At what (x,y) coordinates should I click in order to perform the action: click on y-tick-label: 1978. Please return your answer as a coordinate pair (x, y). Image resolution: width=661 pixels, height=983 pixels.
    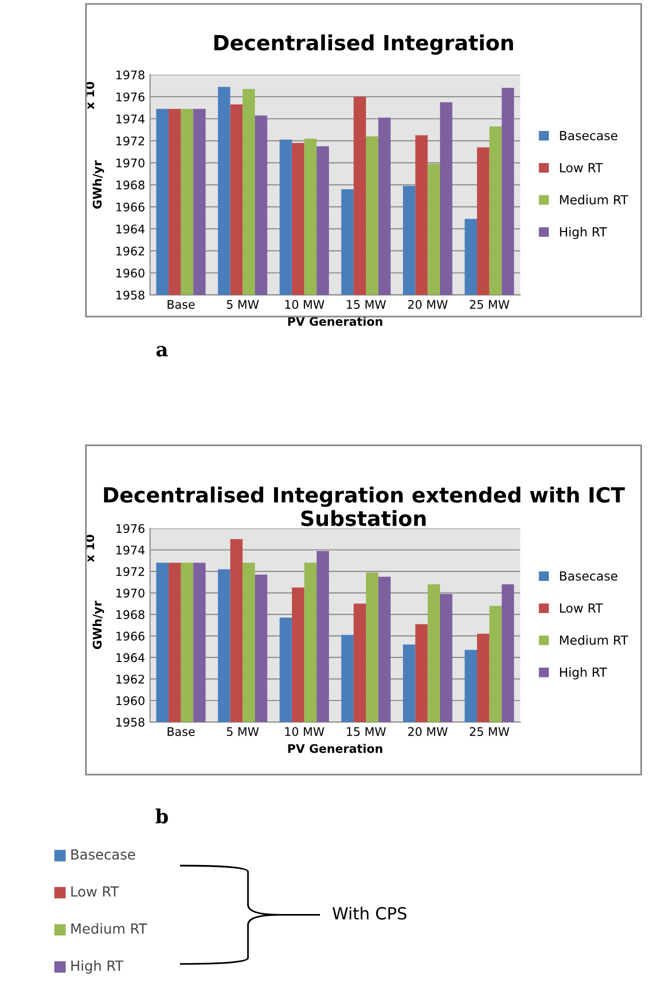
    Looking at the image, I should click on (130, 75).